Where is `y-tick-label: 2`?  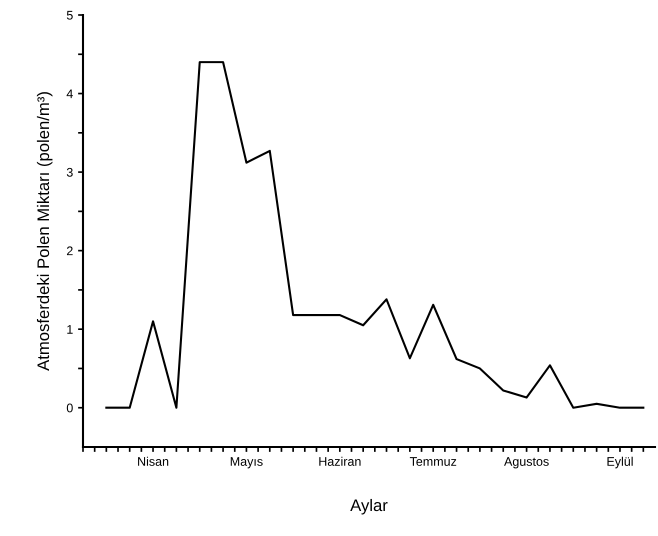 y-tick-label: 2 is located at coordinates (69, 251).